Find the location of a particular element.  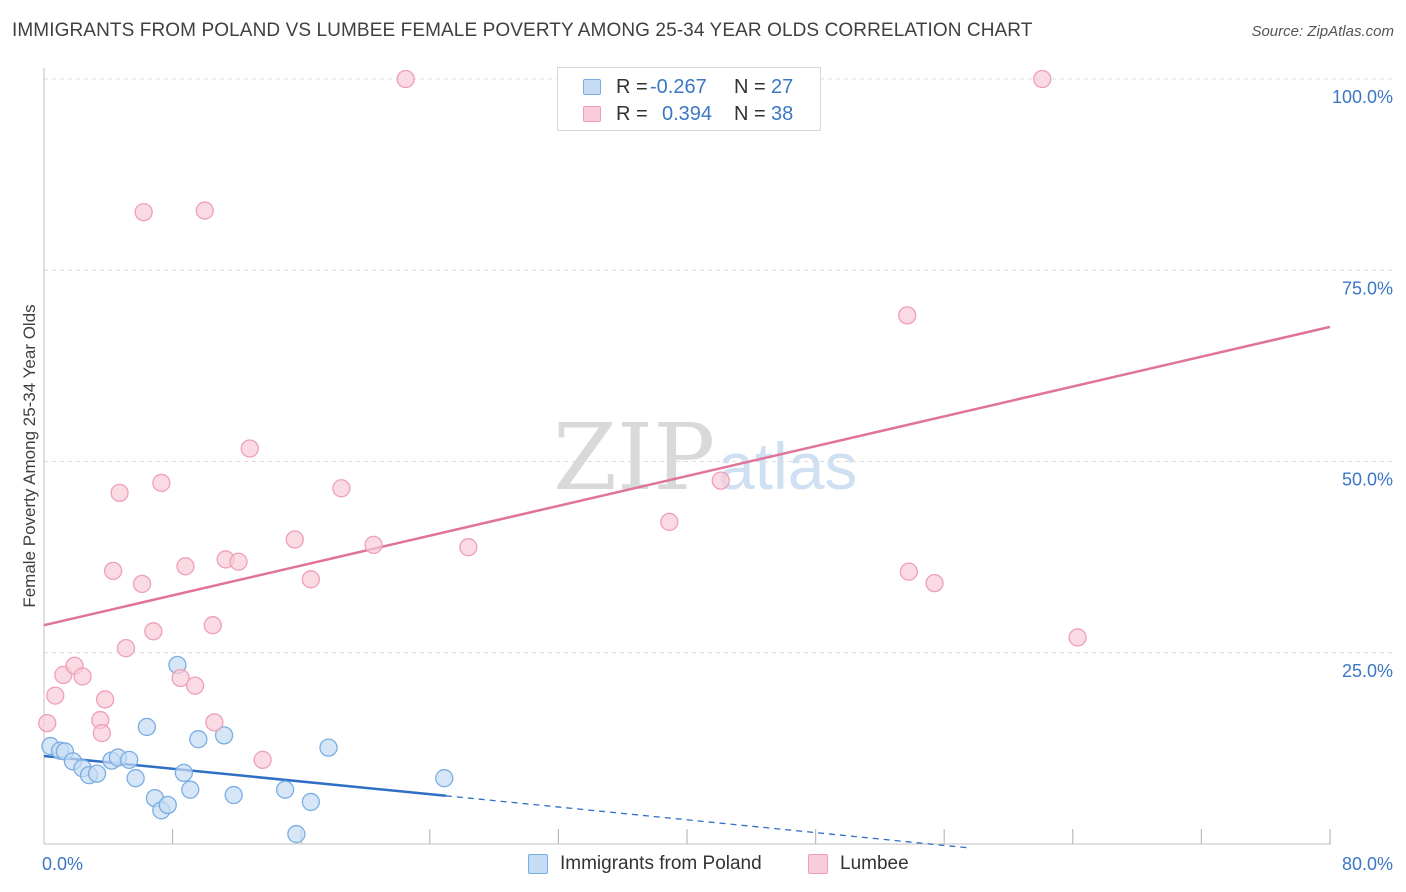

series-legend-poland: Immigrants from Poland is located at coordinates (658, 864).